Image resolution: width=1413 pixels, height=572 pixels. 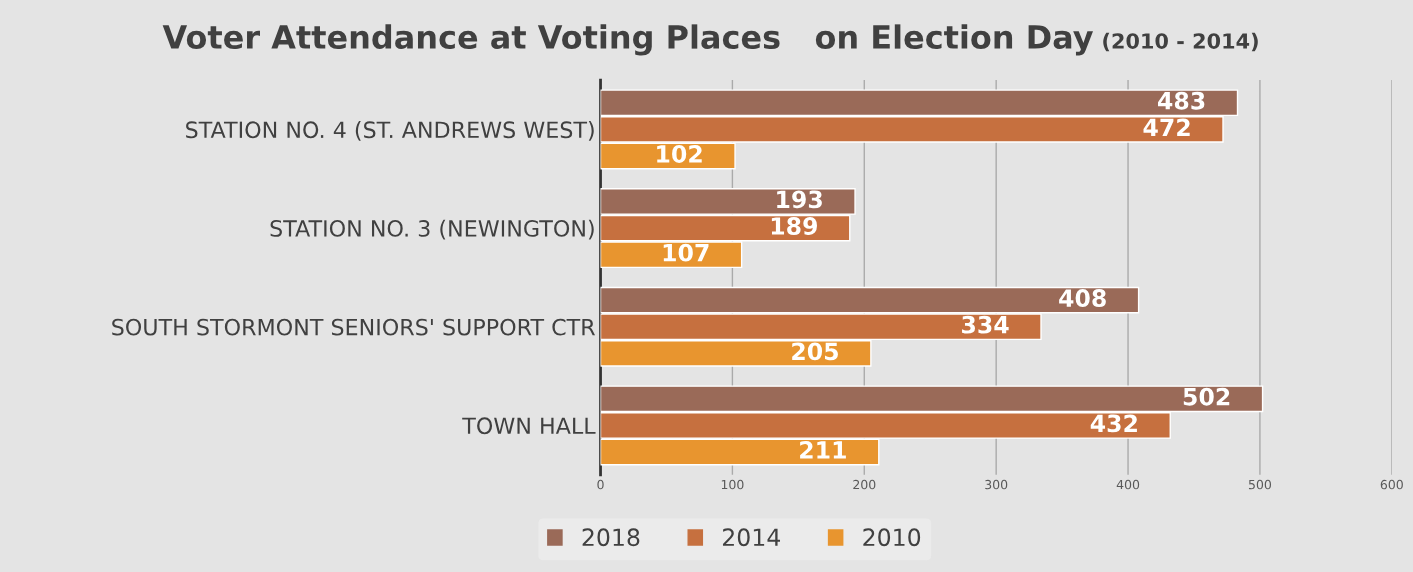 What do you see at coordinates (815, 351) in the screenshot?
I see `data-label: 205` at bounding box center [815, 351].